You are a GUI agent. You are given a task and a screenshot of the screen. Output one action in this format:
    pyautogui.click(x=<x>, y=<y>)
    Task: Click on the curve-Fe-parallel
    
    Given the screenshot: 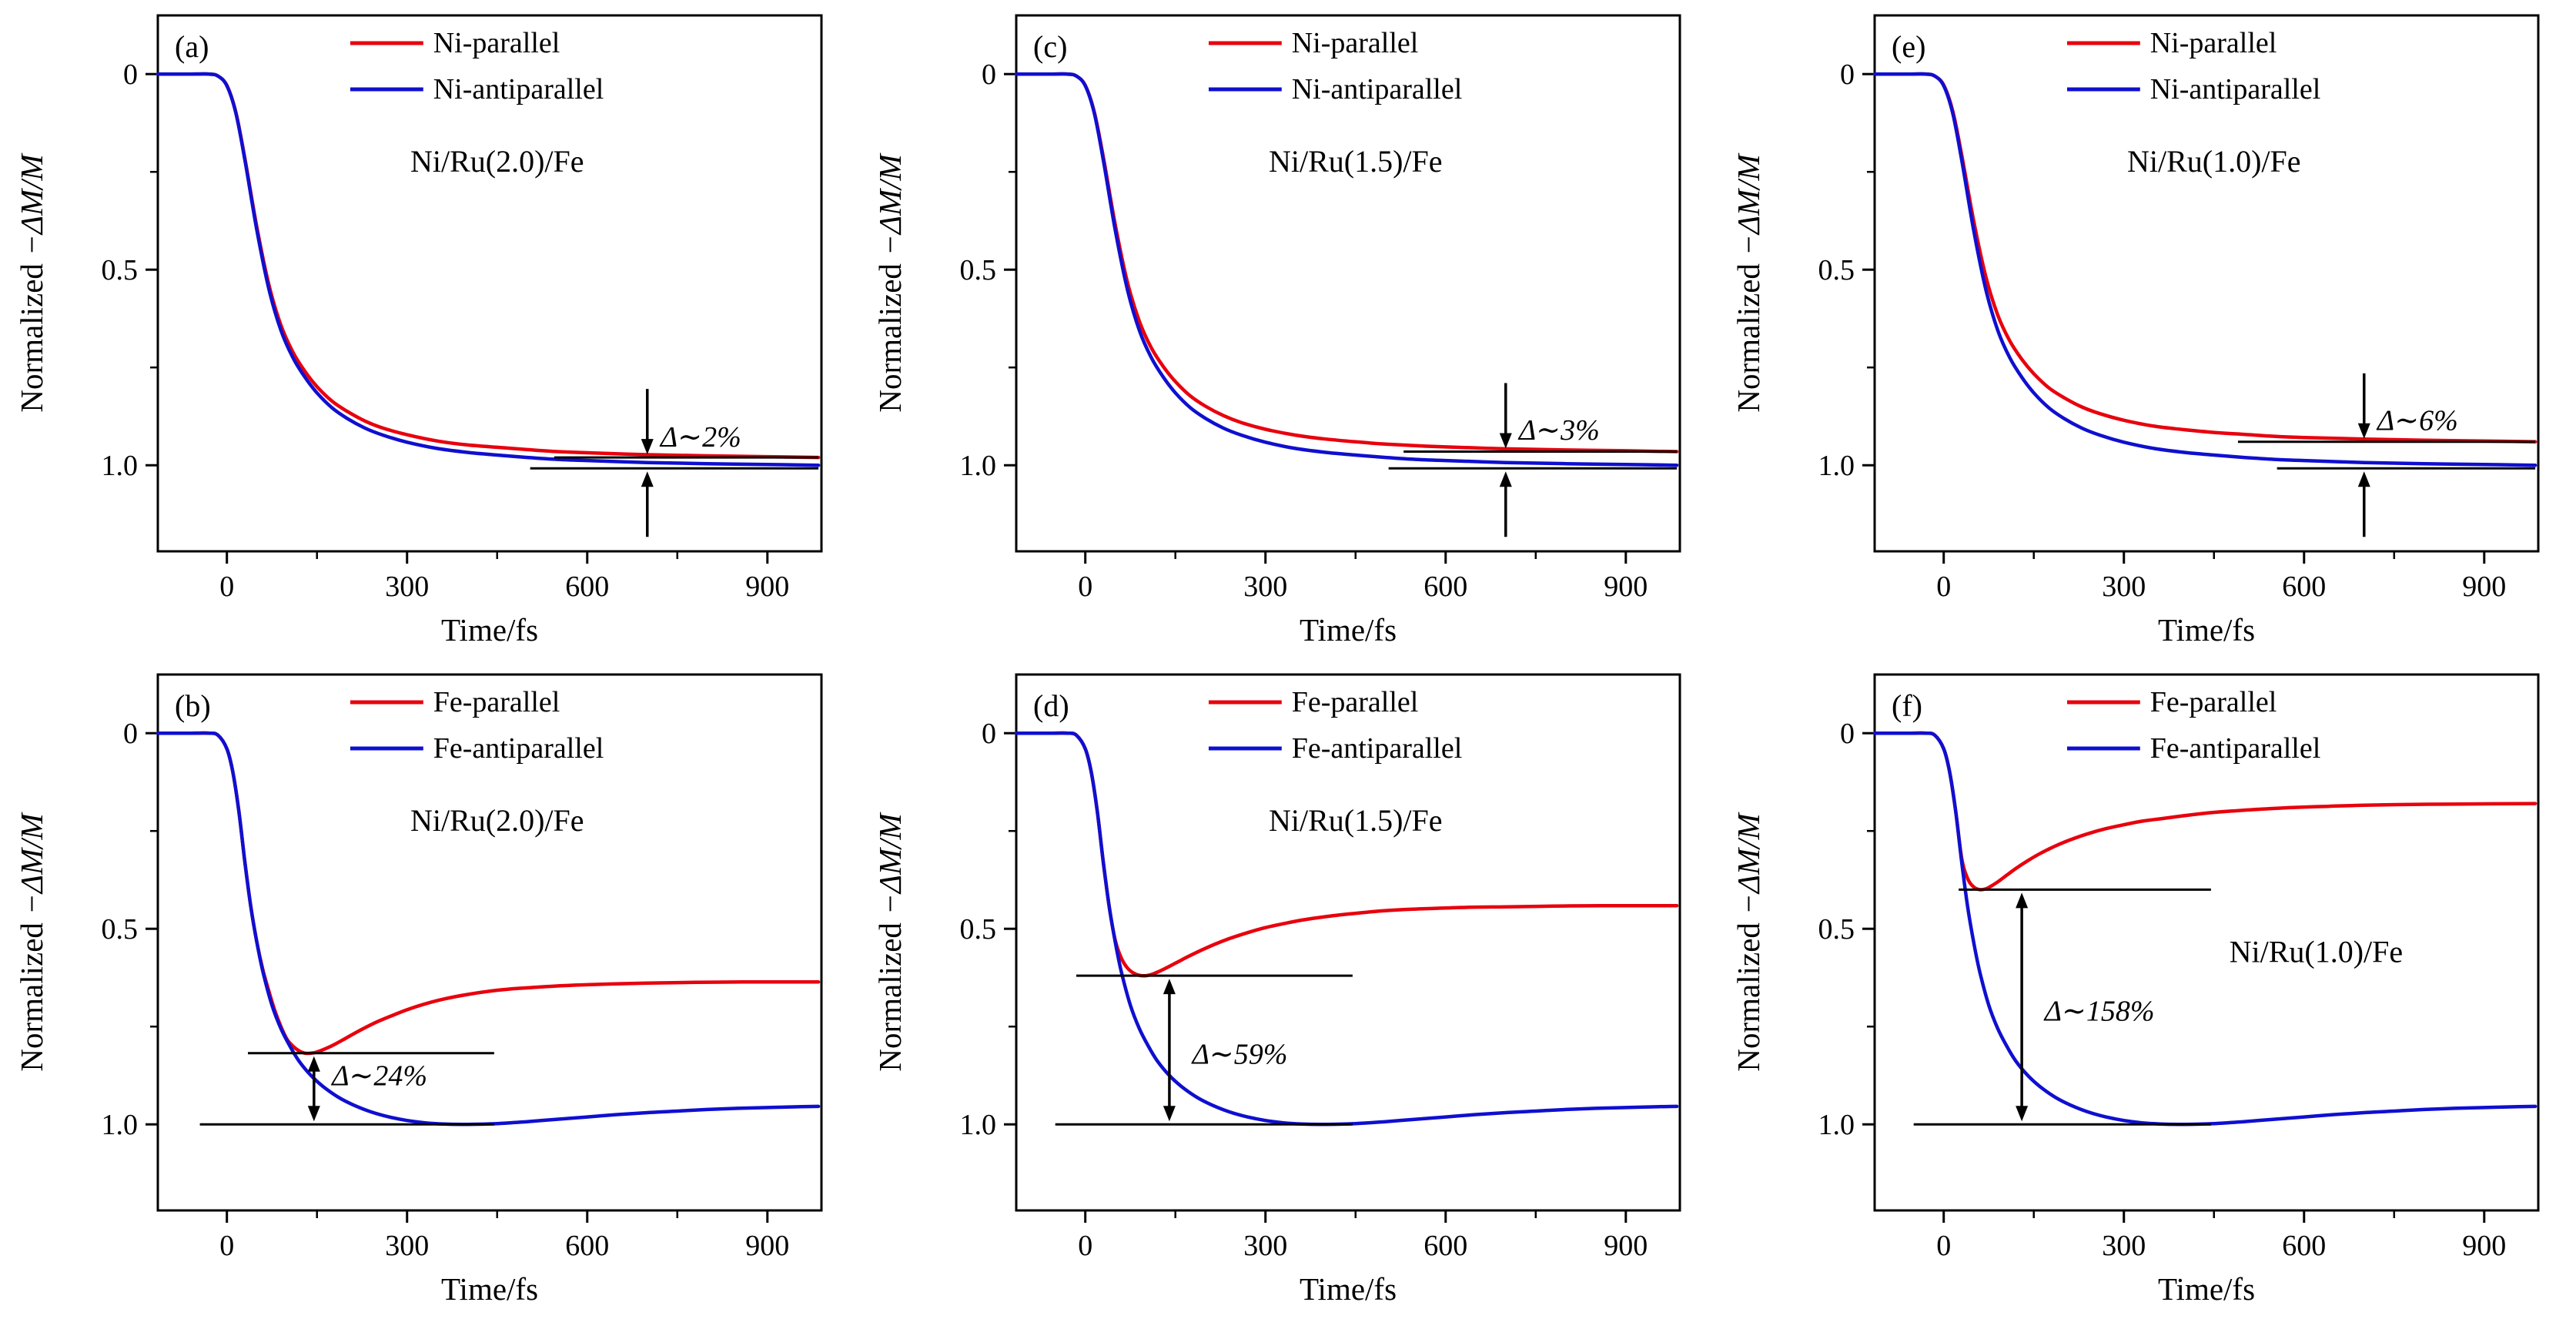 What is the action you would take?
    pyautogui.click(x=489, y=893)
    